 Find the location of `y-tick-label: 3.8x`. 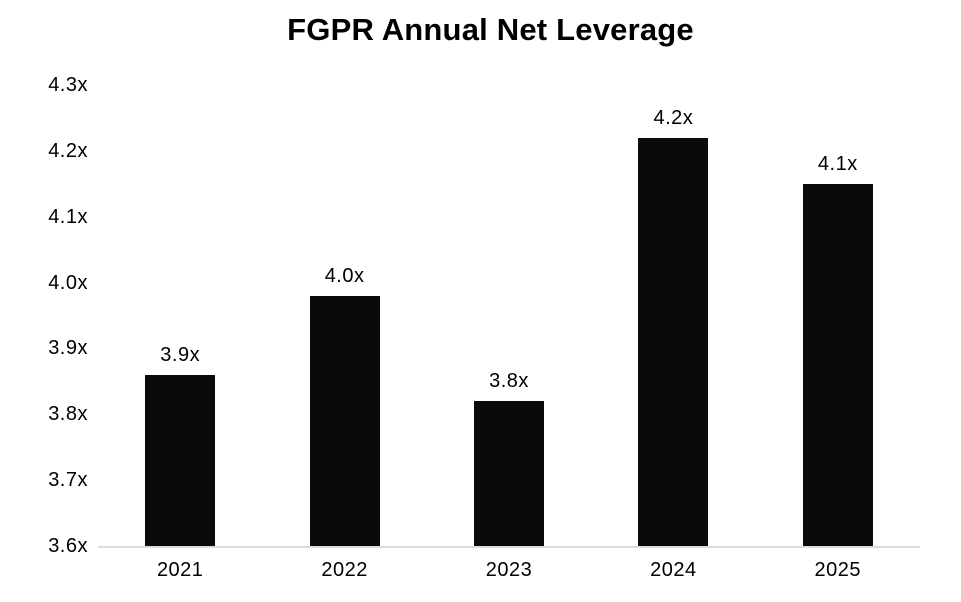

y-tick-label: 3.8x is located at coordinates (68, 414).